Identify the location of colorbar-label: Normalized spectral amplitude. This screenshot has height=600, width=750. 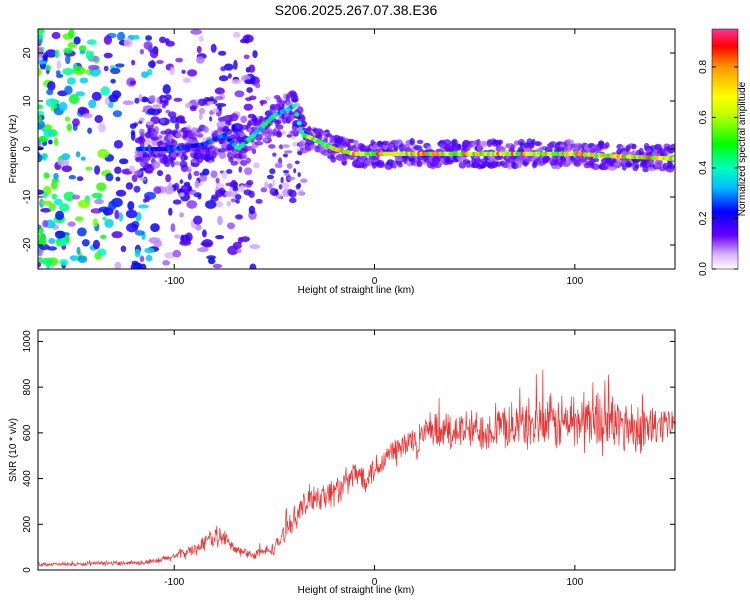
(742, 148).